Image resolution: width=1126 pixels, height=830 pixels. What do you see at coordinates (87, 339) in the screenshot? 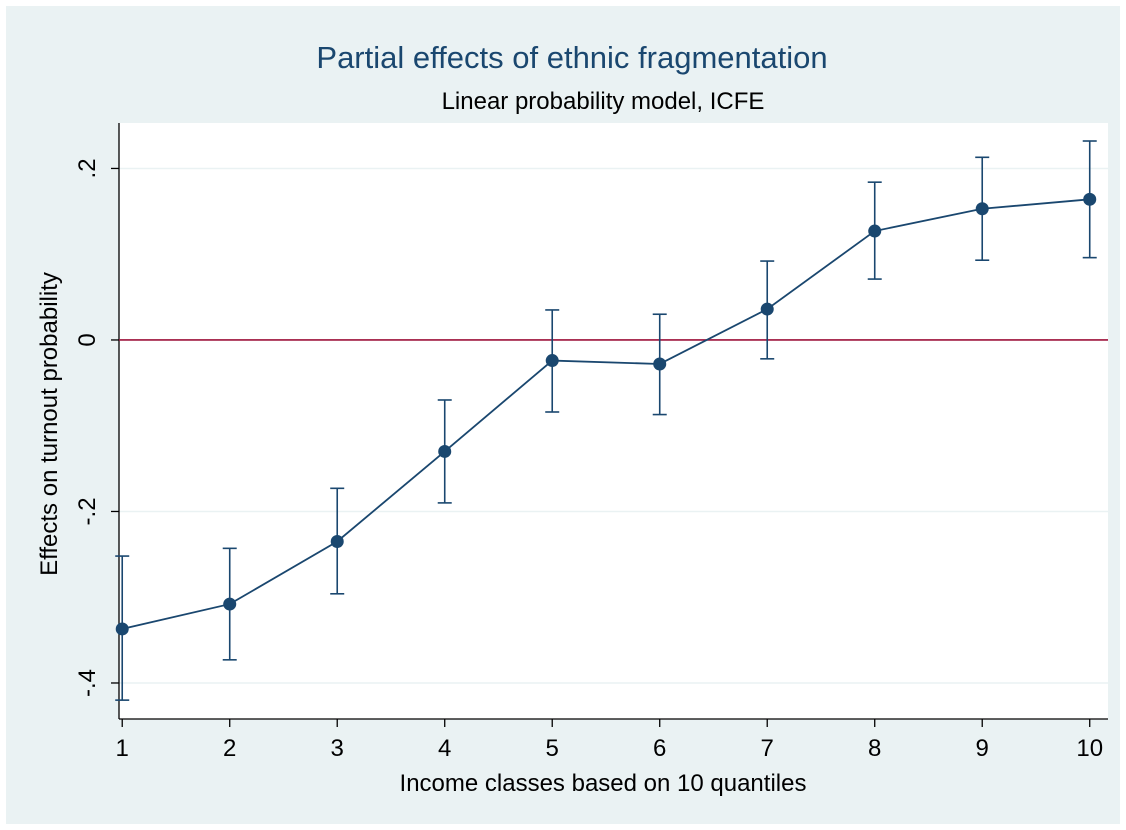
I see `y-tick-label-2: 0` at bounding box center [87, 339].